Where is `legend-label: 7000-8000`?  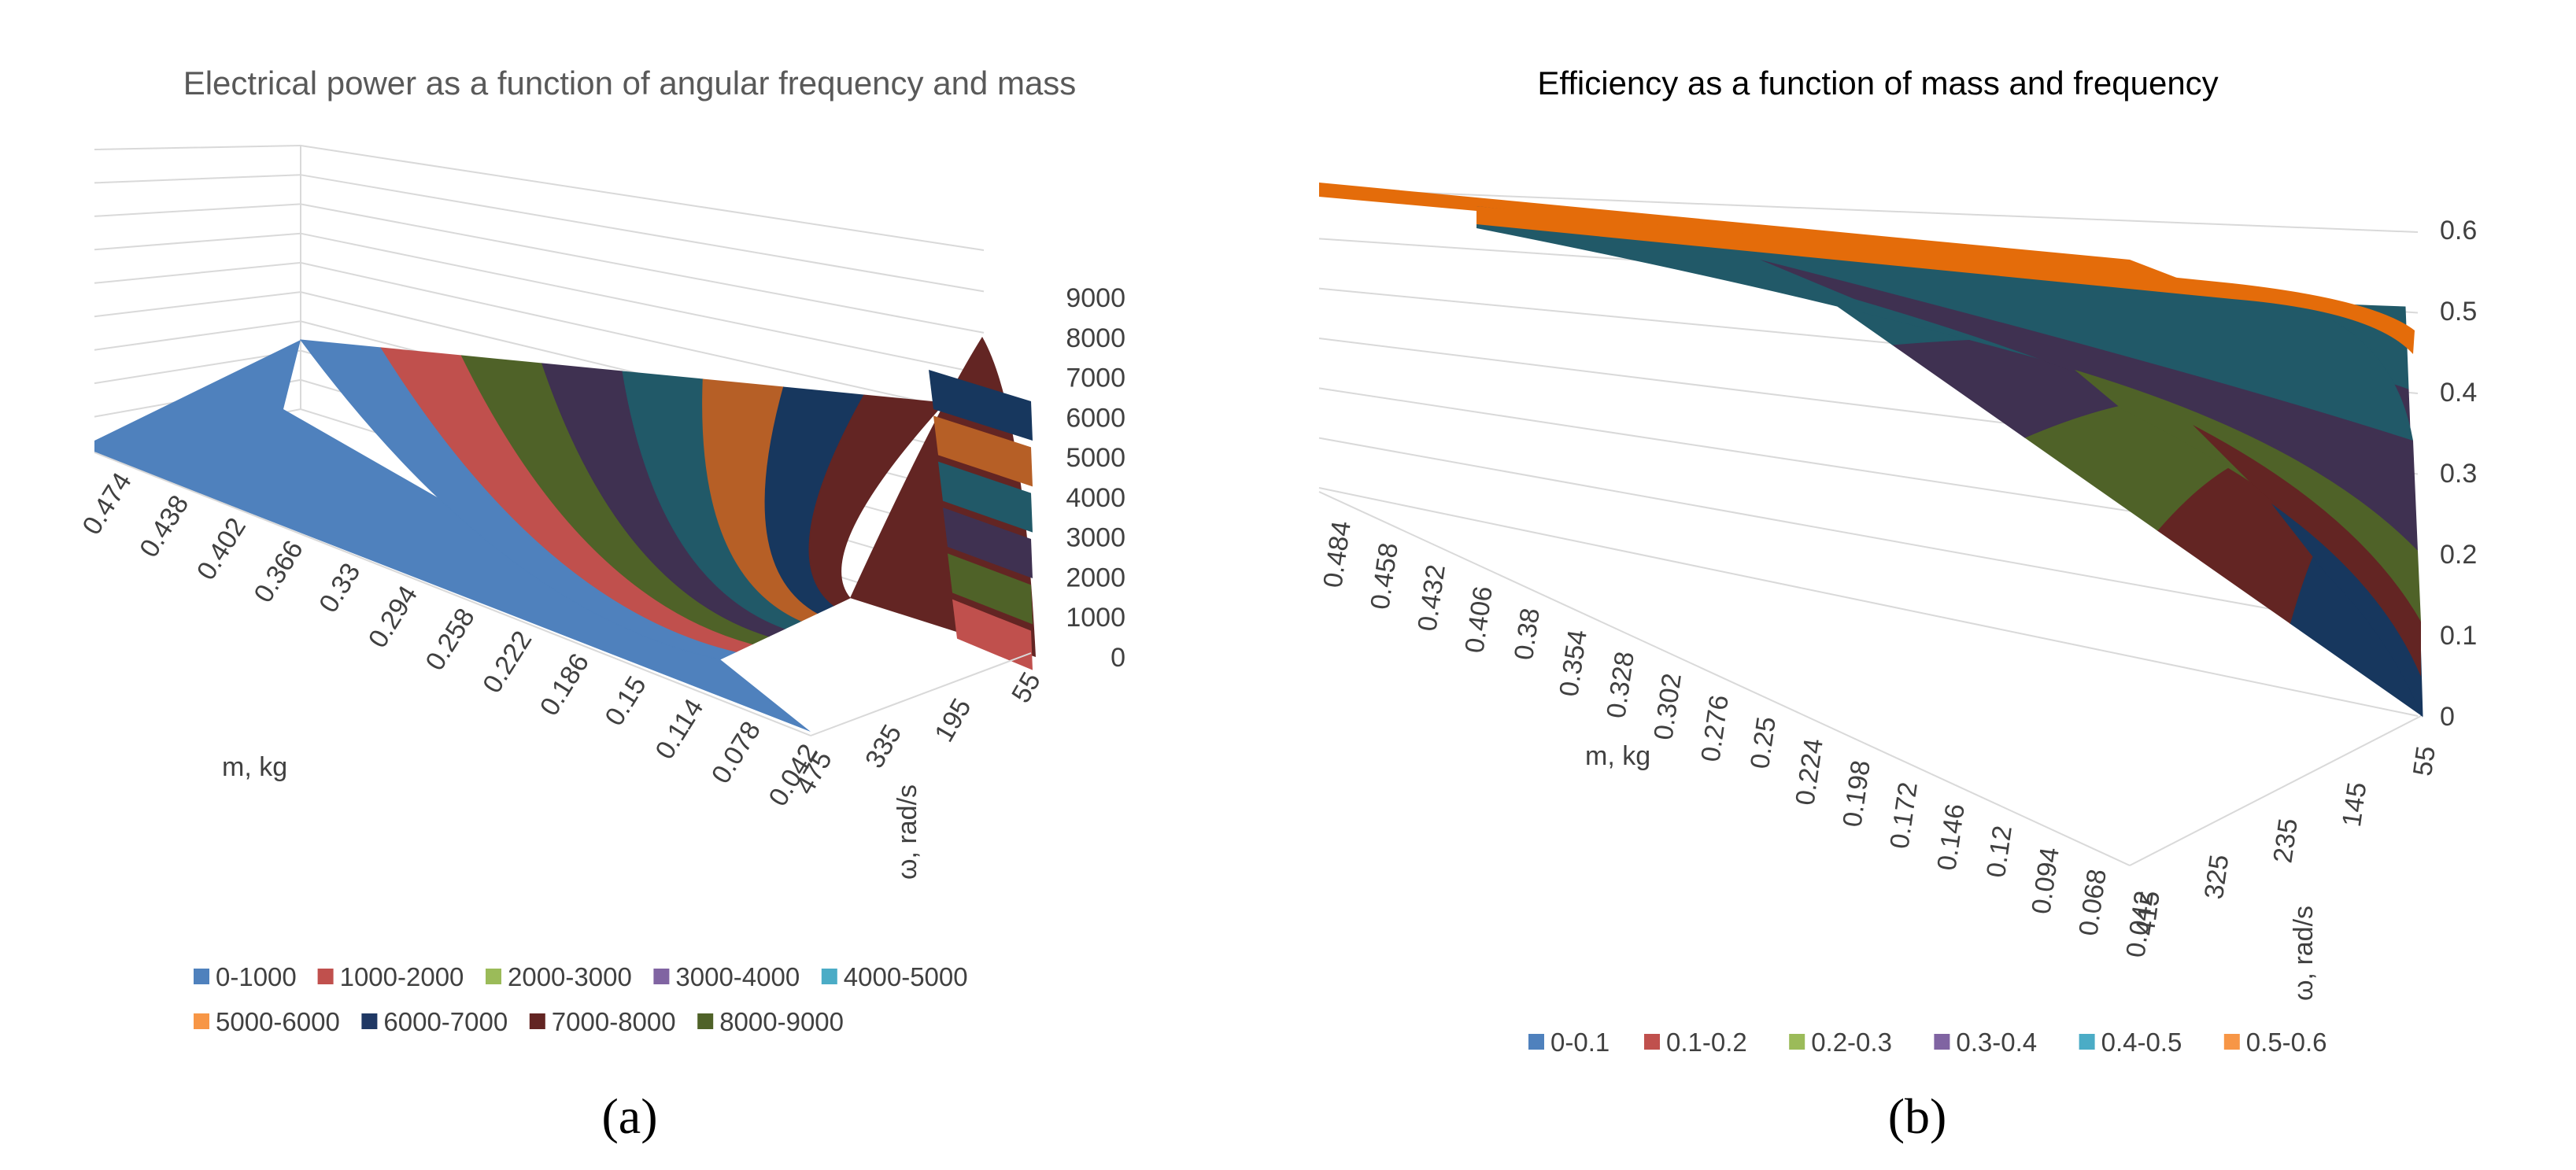 legend-label: 7000-8000 is located at coordinates (614, 1021).